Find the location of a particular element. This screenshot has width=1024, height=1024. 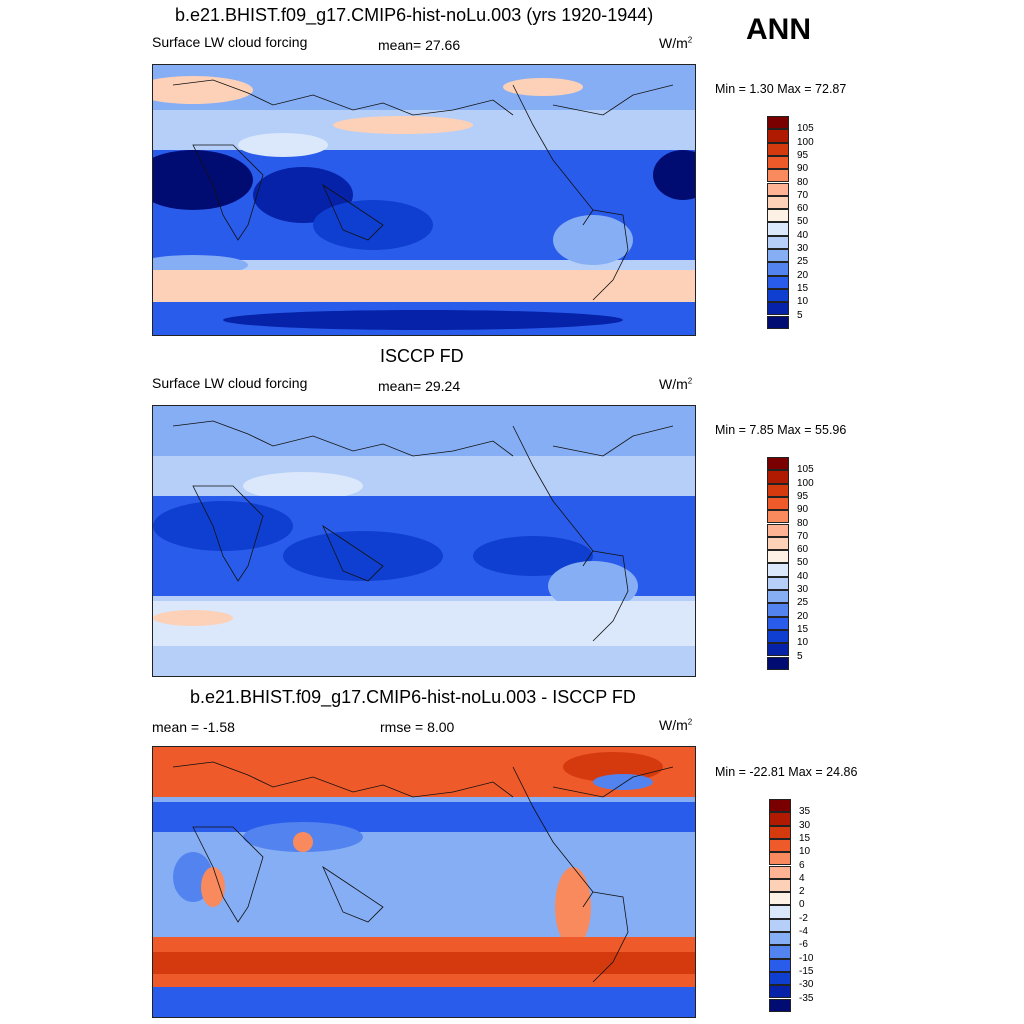

colorbar-tick-label: -30 is located at coordinates (806, 985).